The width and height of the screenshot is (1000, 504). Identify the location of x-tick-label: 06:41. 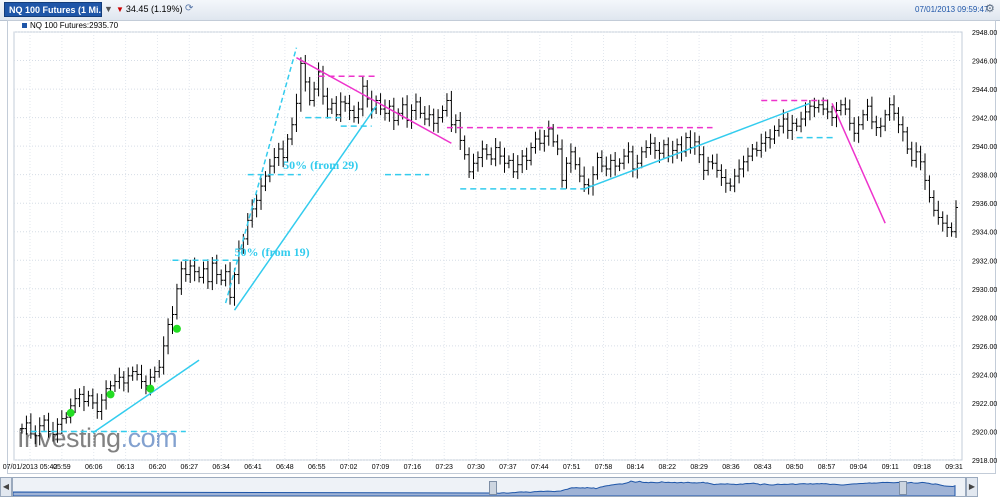
(253, 467).